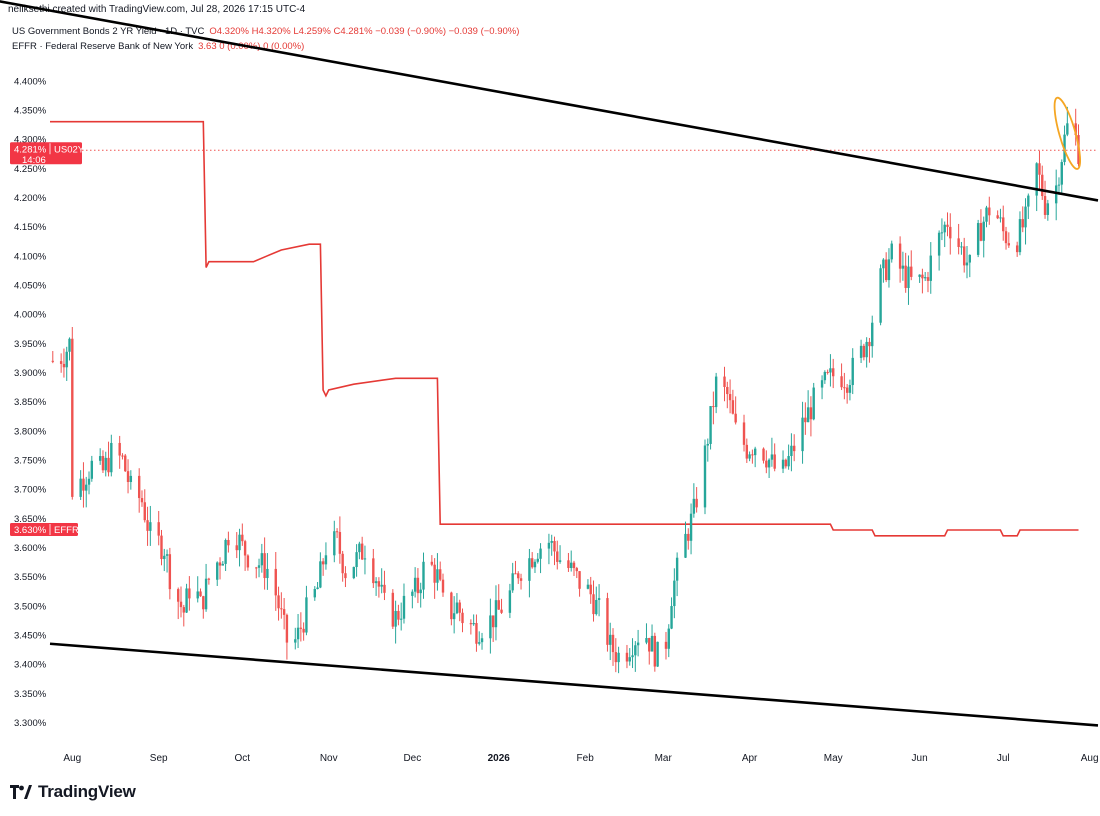 The width and height of the screenshot is (1100, 816). I want to click on x-tick-label: 2026, so click(499, 758).